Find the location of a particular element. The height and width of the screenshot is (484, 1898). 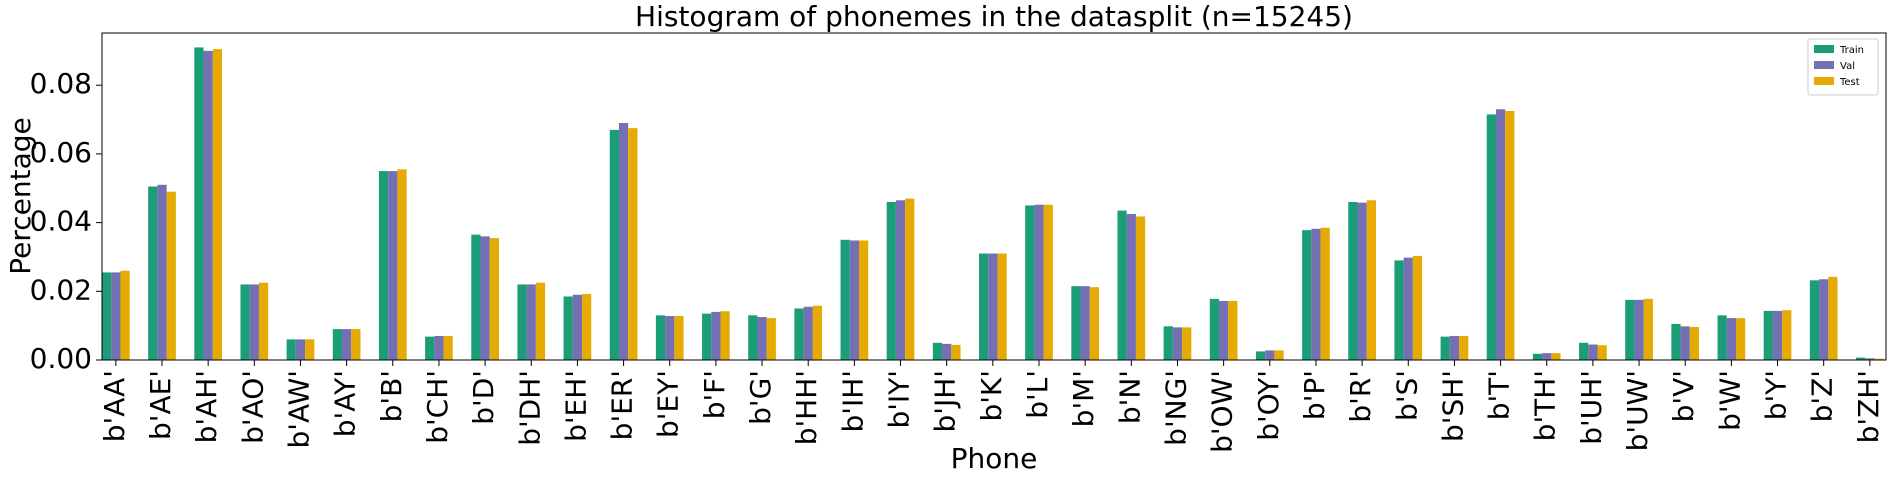

x-tick-label: b'NG' is located at coordinates (1175, 408).